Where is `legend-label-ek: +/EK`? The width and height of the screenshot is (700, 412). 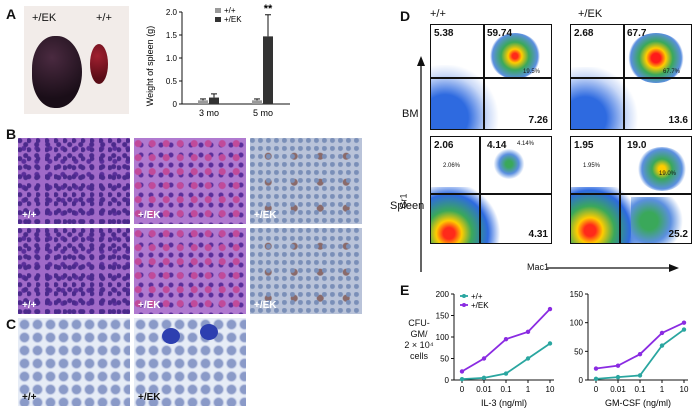 legend-label-ek: +/EK is located at coordinates (233, 19).